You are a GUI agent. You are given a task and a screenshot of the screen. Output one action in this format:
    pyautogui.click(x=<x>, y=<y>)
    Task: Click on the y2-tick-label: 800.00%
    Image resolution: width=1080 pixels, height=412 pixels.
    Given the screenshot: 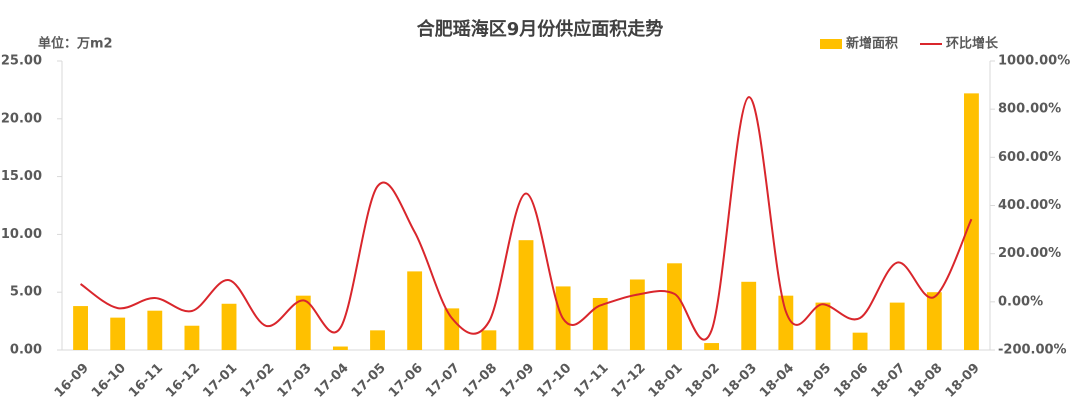 What is the action you would take?
    pyautogui.click(x=1029, y=109)
    